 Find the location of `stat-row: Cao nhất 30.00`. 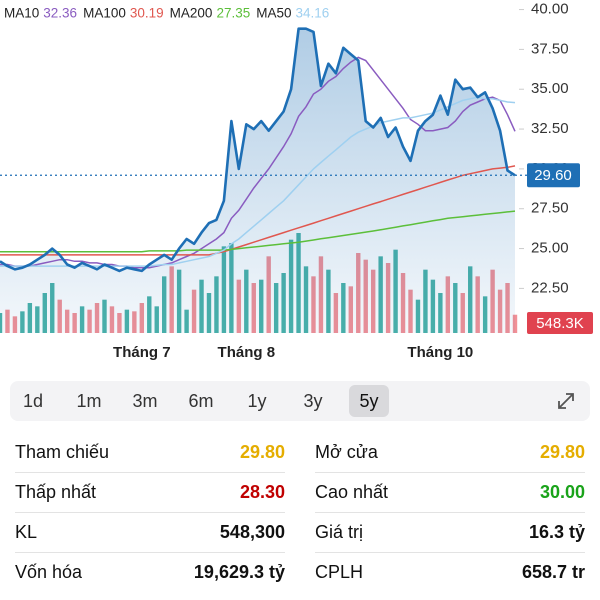

stat-row: Cao nhất 30.00 is located at coordinates (450, 492).